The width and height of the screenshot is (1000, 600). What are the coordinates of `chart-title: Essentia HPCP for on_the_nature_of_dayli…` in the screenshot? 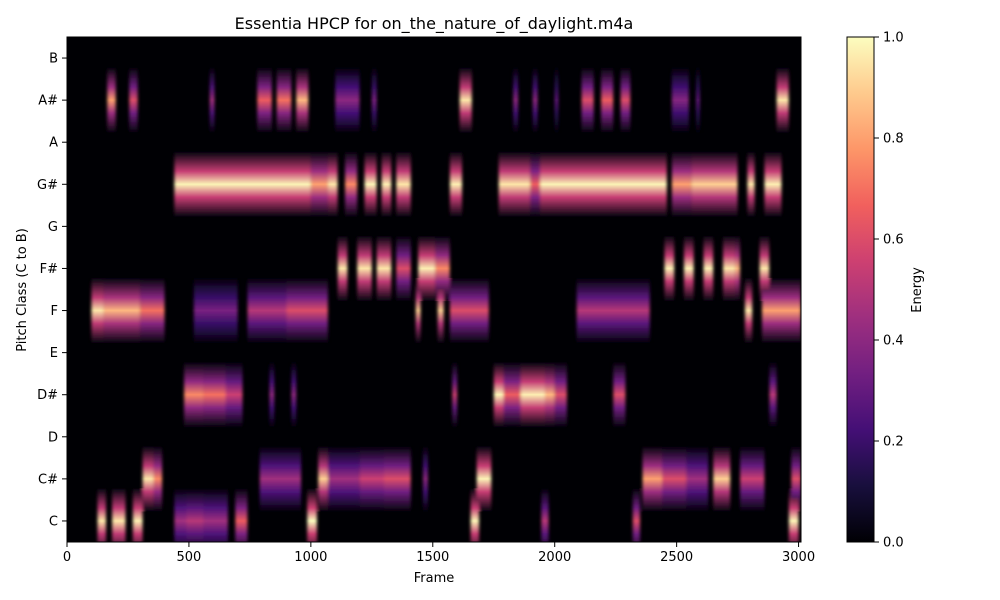 It's located at (434, 24).